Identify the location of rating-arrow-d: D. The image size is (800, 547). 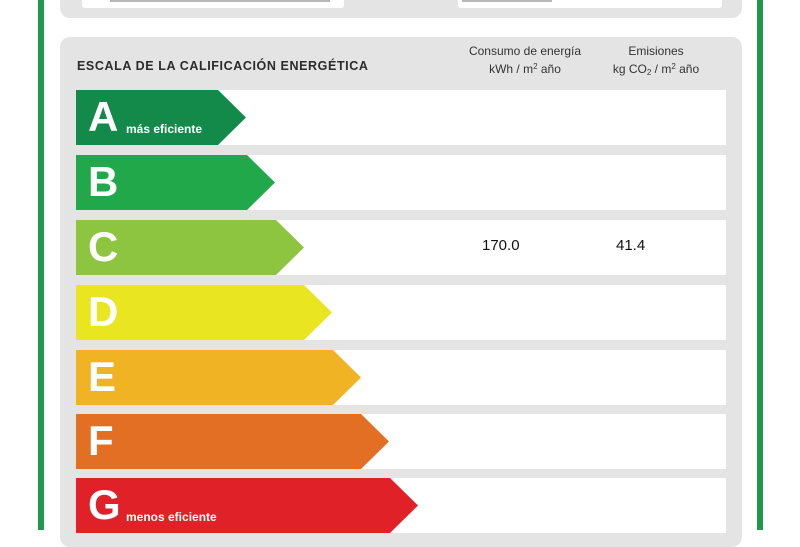
(204, 312).